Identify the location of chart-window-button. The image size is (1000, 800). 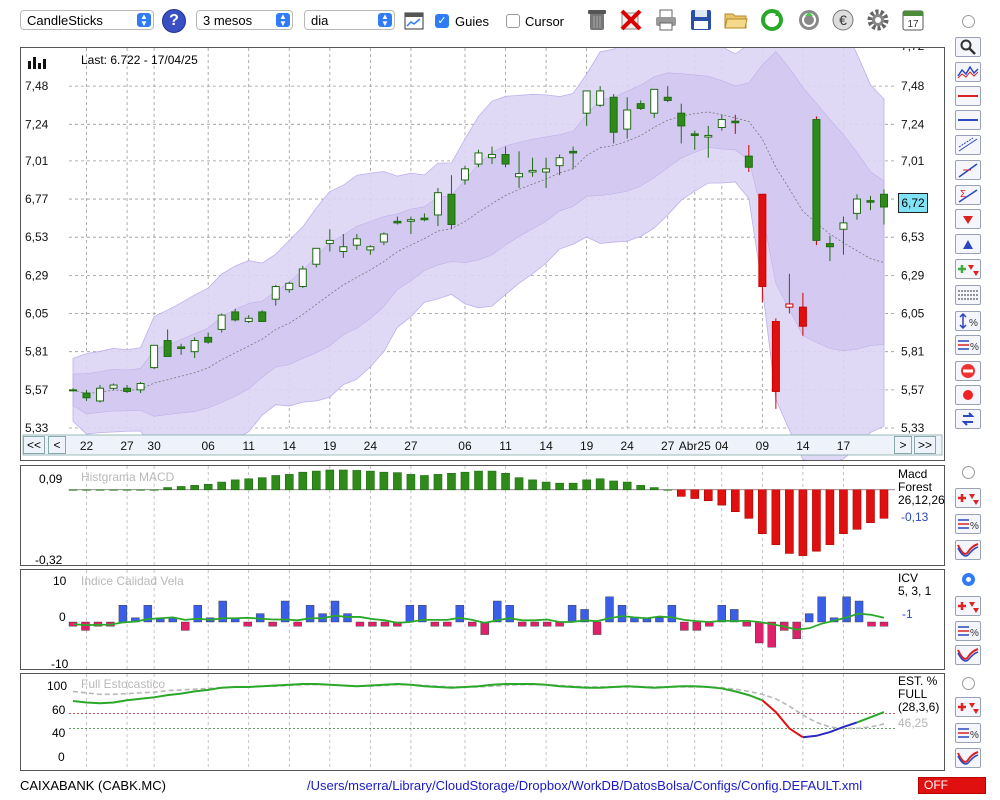
(414, 21).